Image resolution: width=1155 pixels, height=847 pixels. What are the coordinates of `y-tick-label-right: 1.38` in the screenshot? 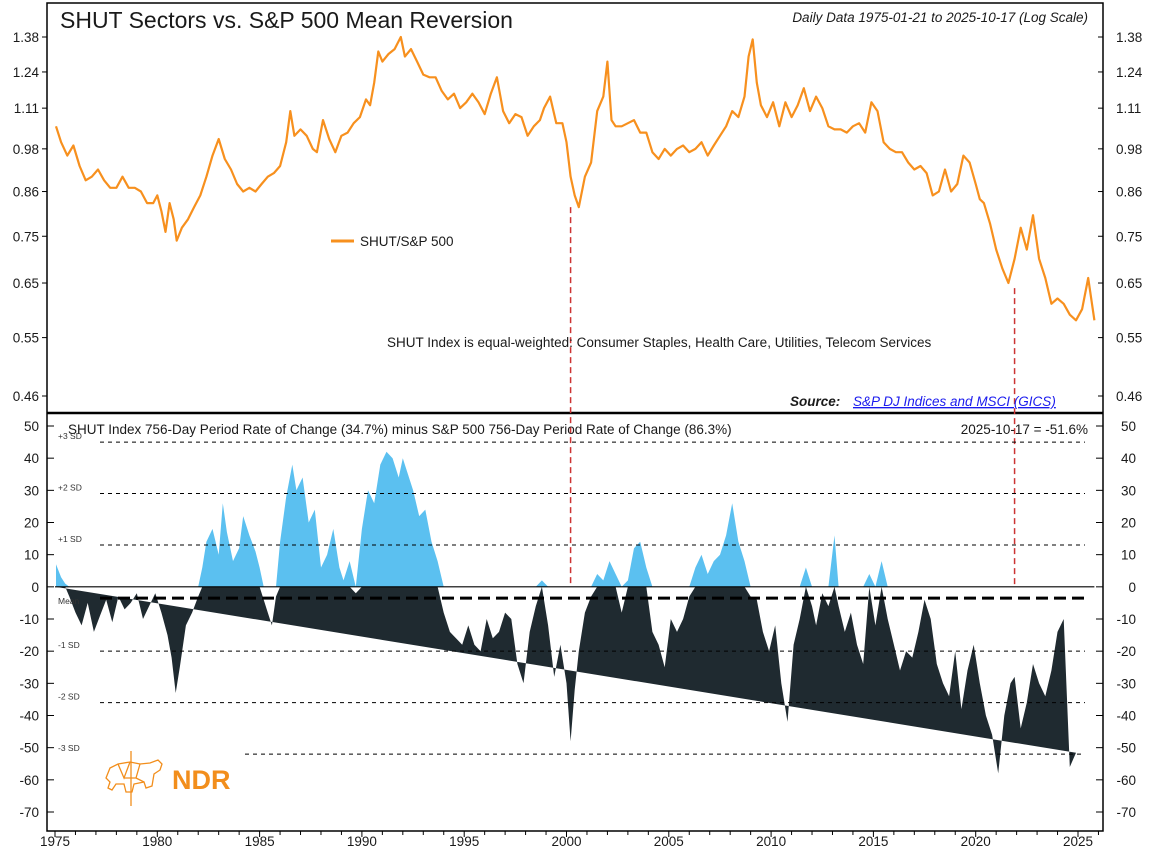 It's located at (1129, 37).